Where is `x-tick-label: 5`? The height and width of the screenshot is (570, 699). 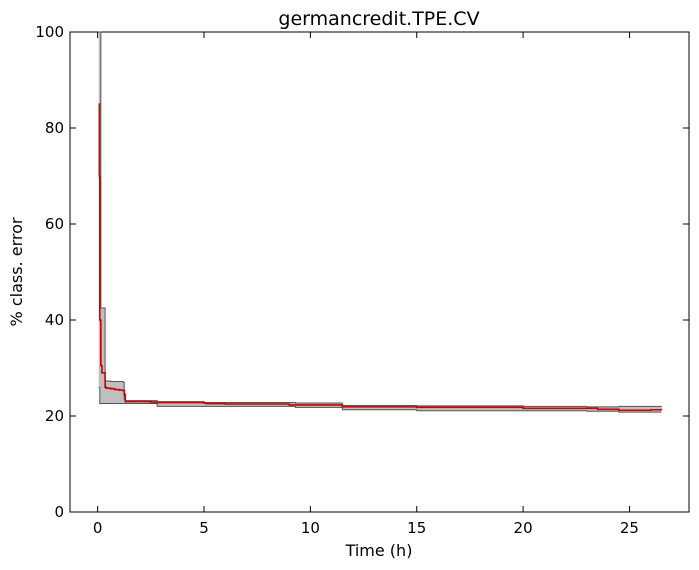
x-tick-label: 5 is located at coordinates (204, 528).